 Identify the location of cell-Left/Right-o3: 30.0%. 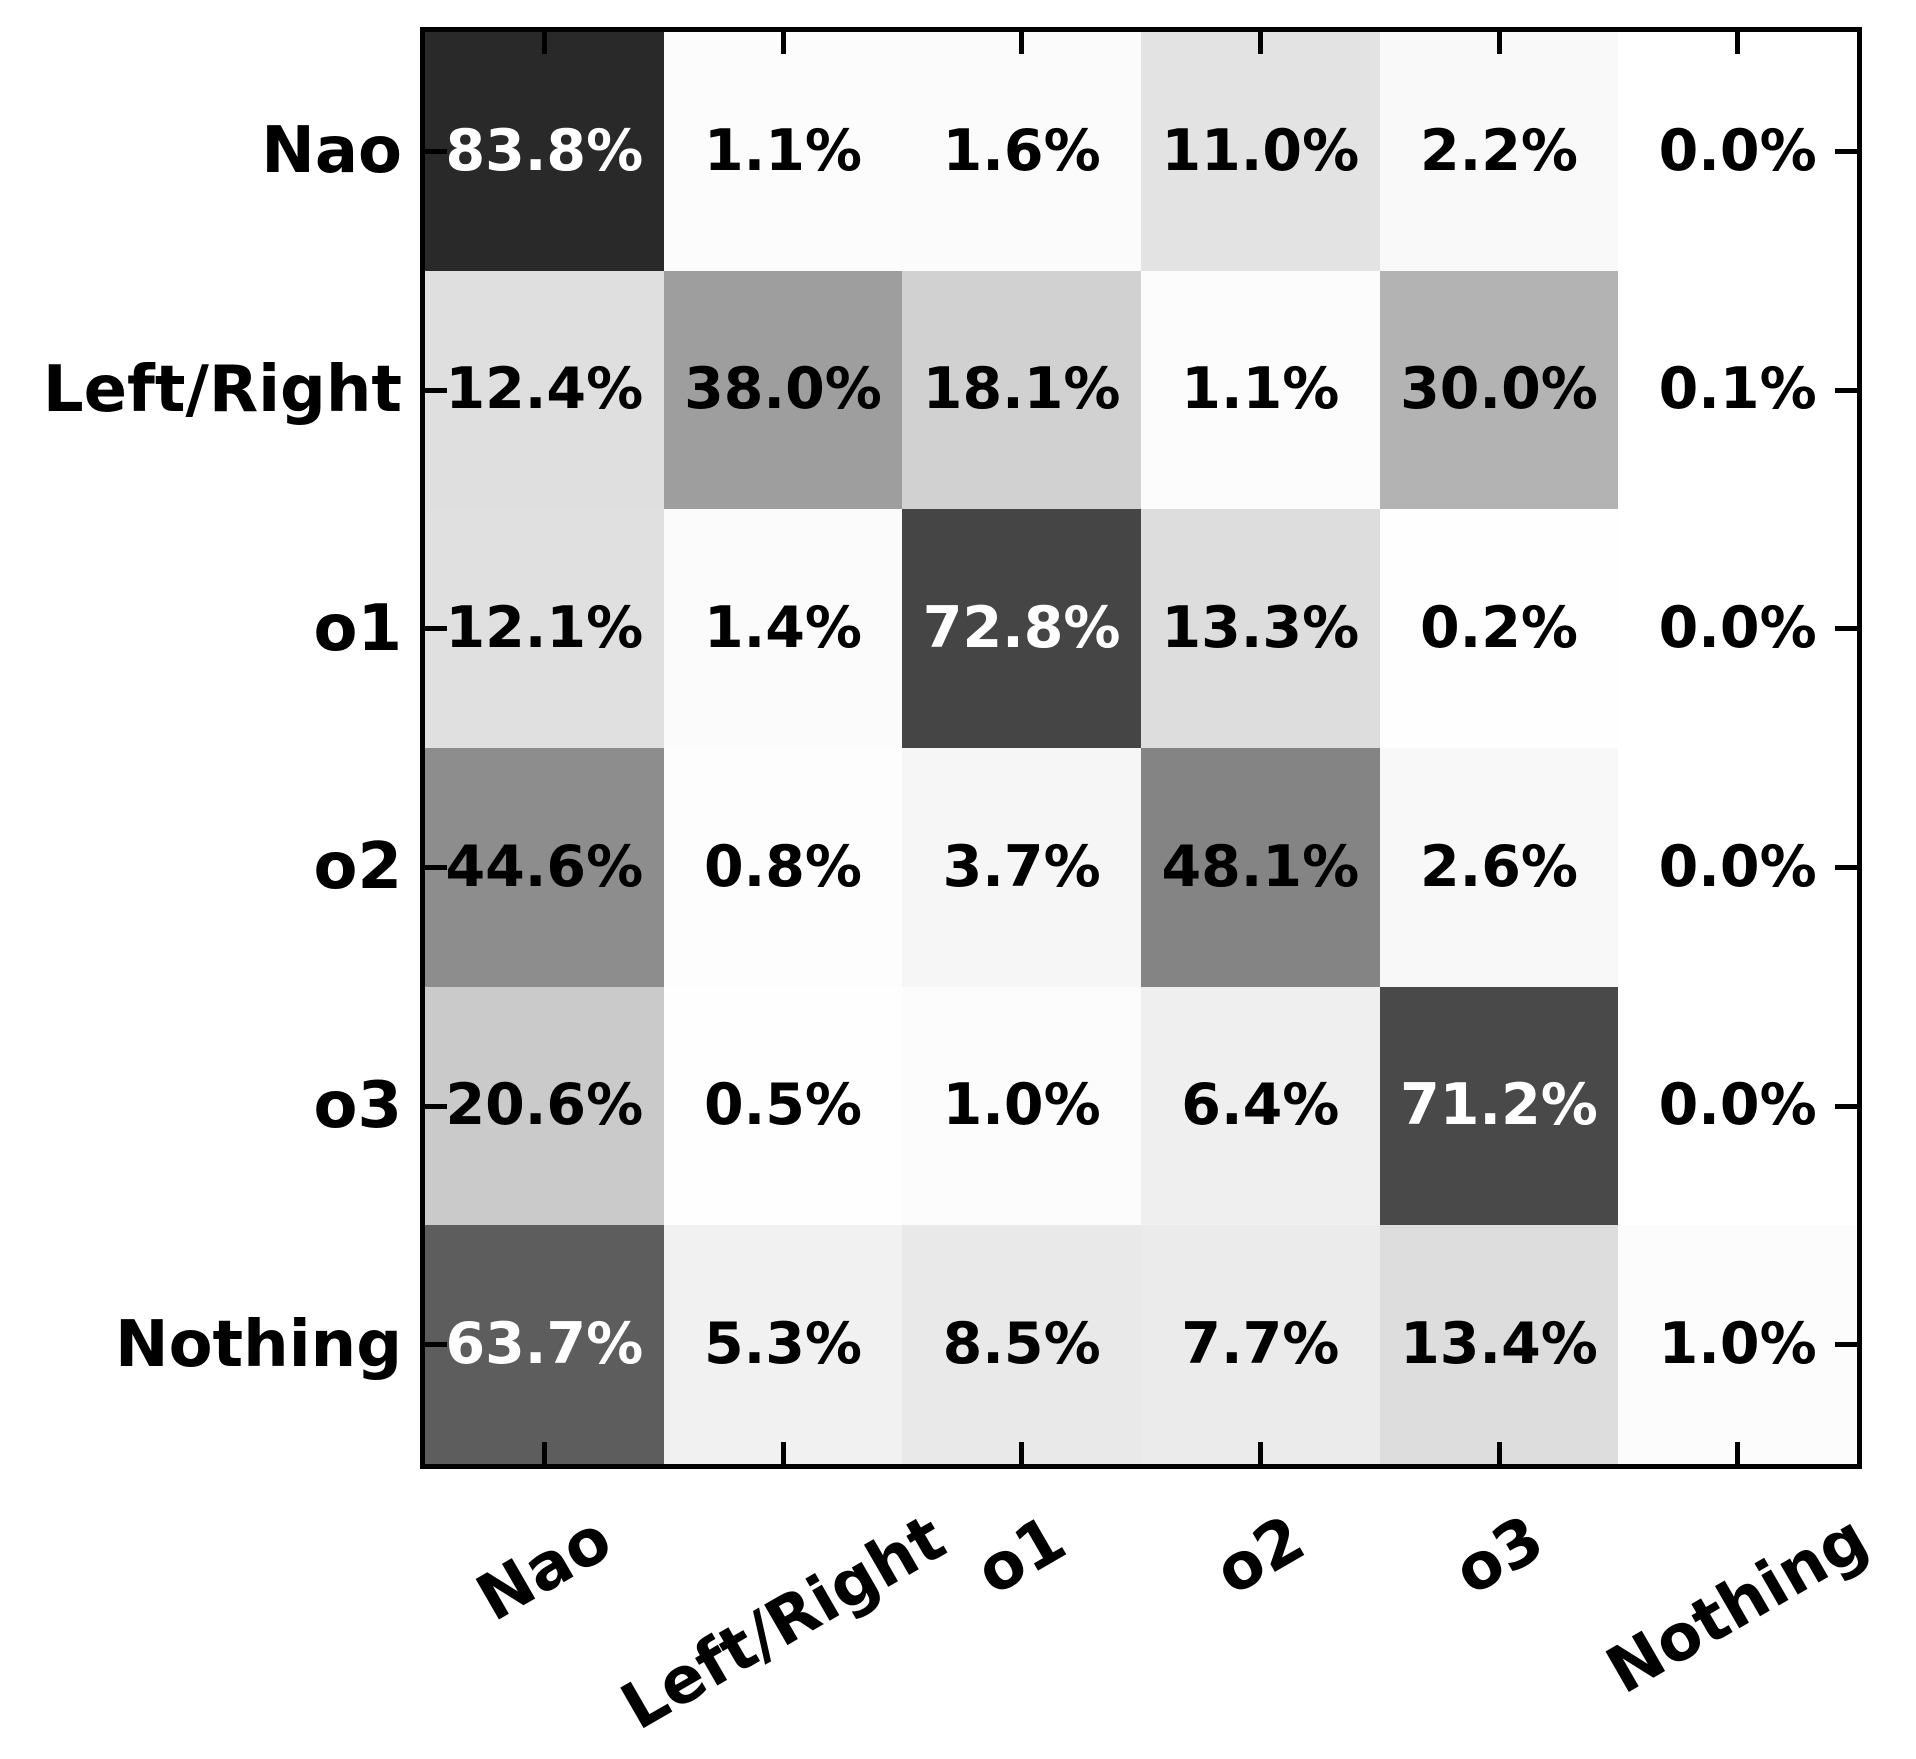
(1499, 390).